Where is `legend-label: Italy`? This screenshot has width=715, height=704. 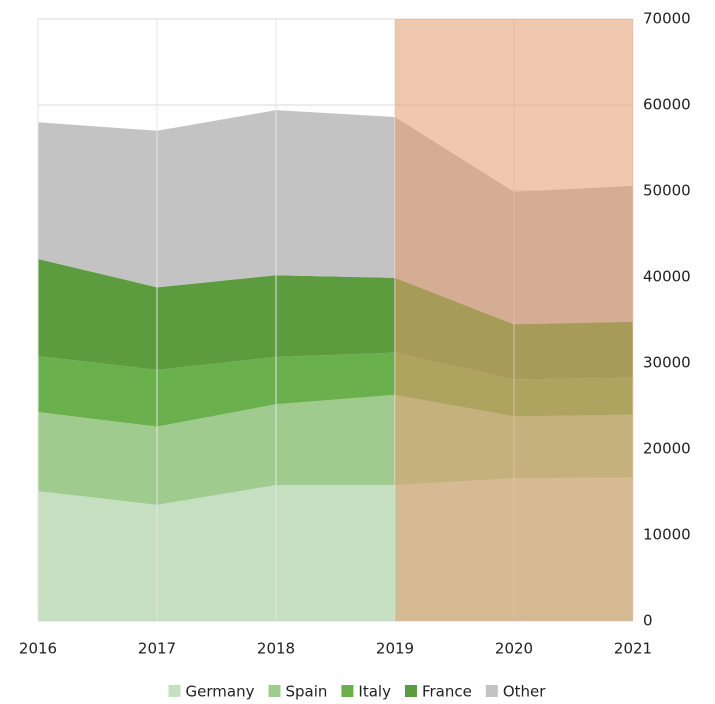 legend-label: Italy is located at coordinates (374, 692).